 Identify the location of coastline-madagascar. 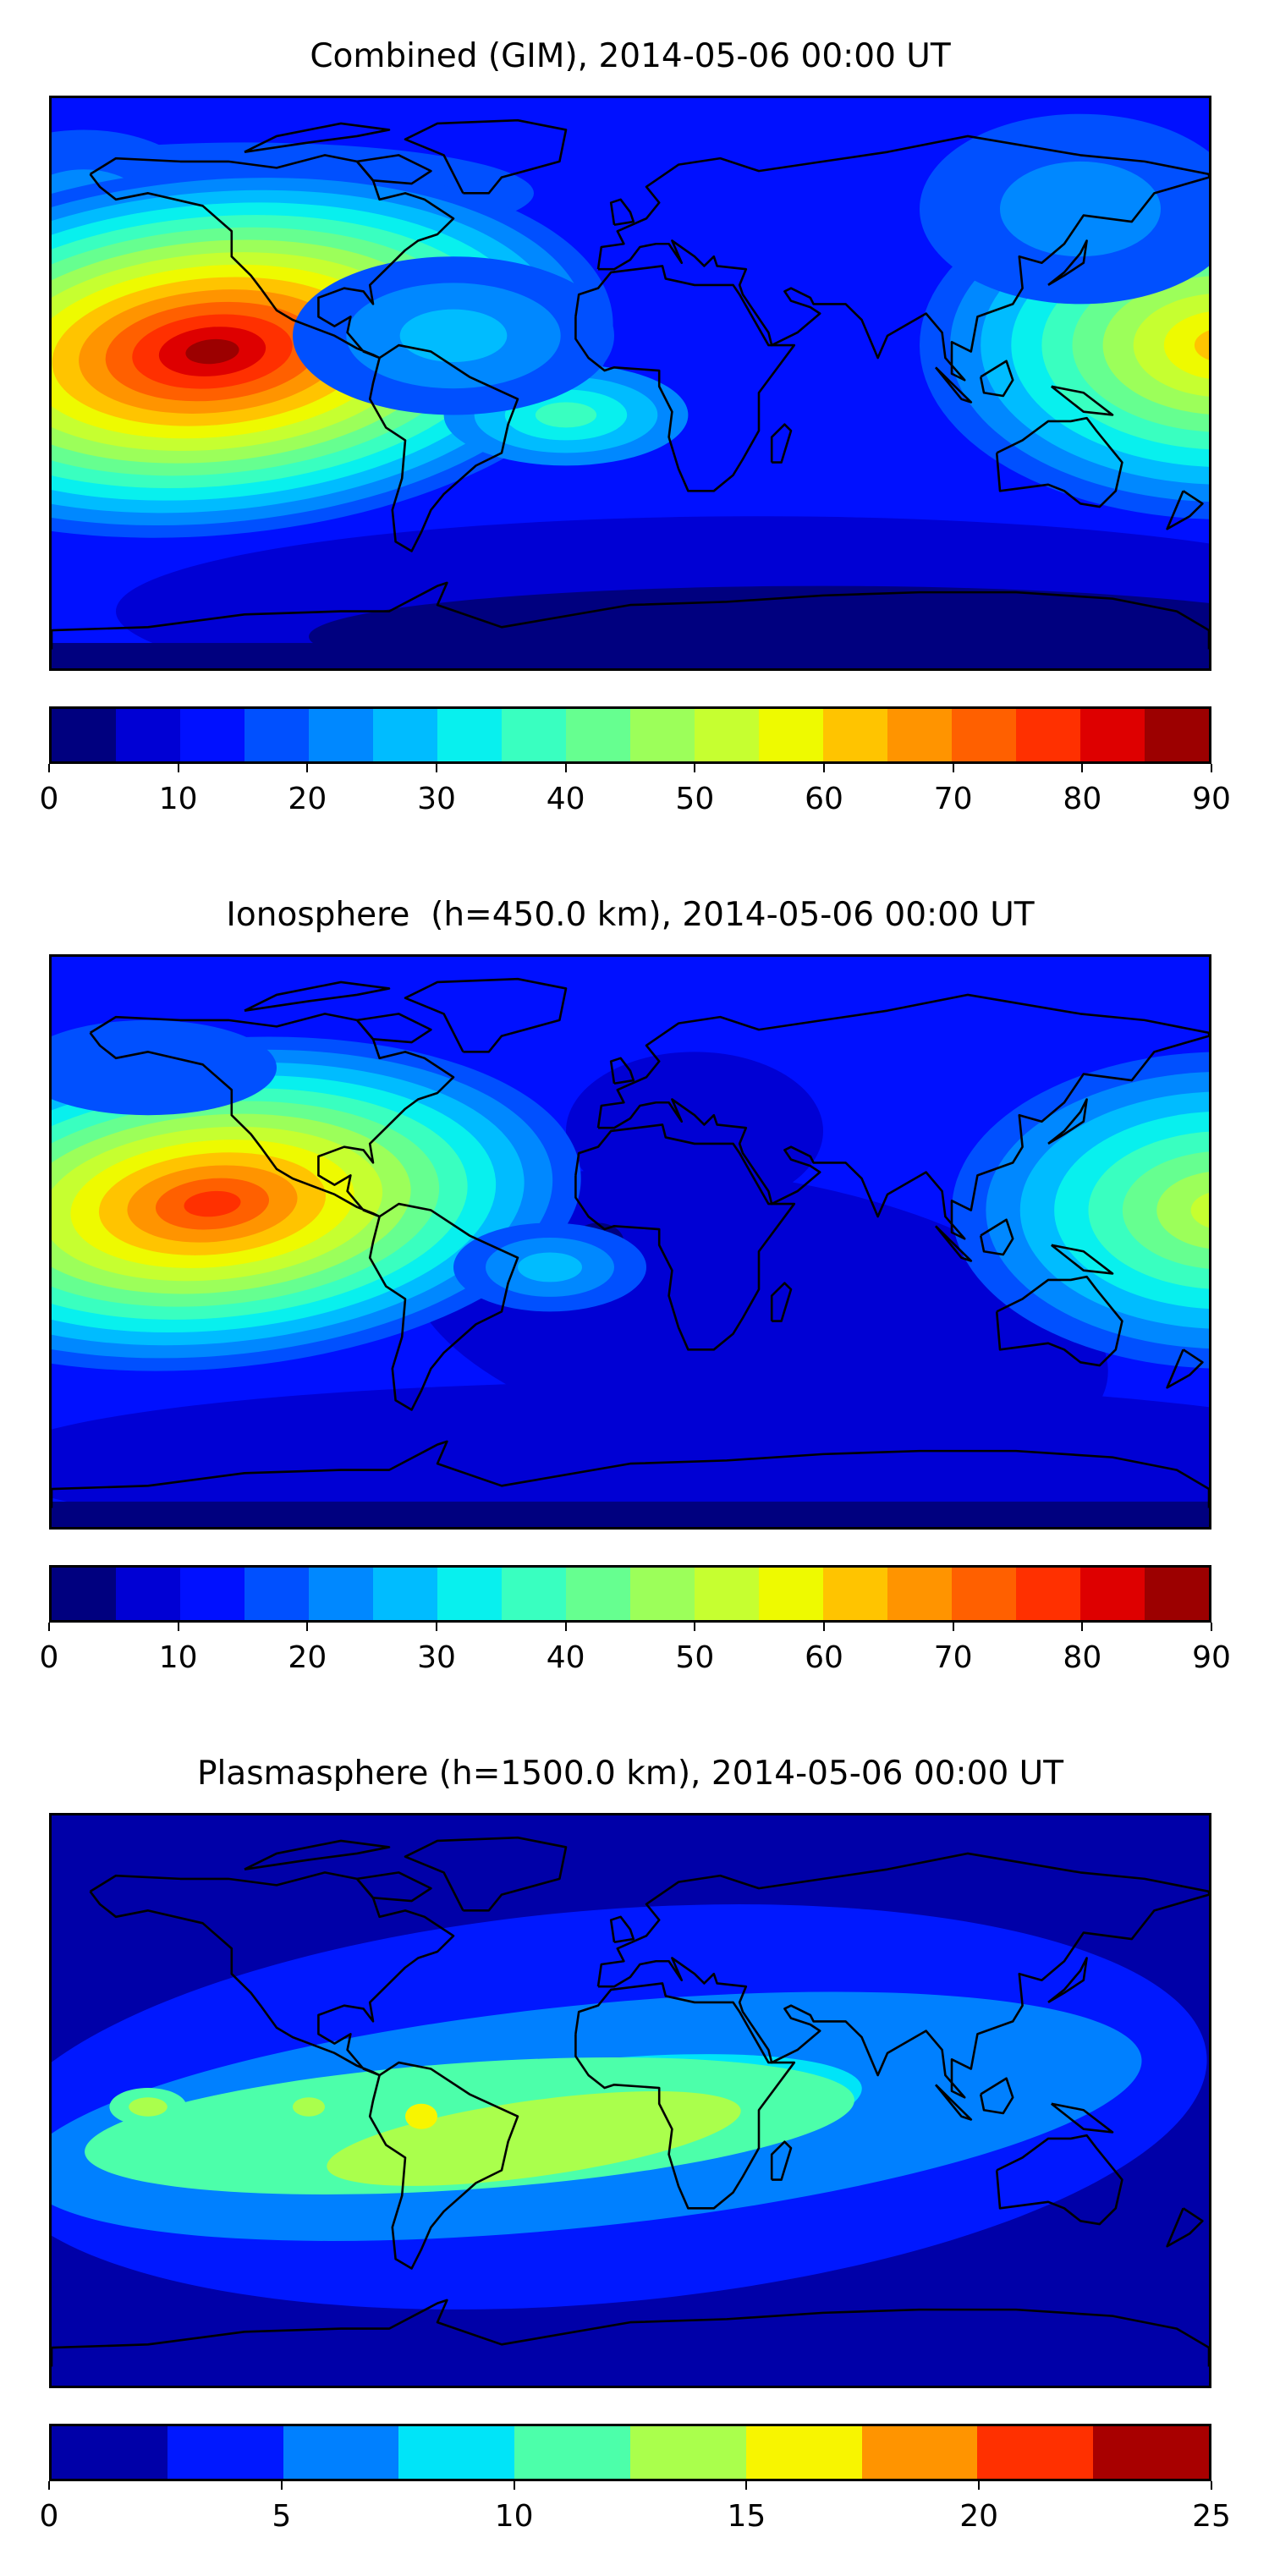
(781, 444).